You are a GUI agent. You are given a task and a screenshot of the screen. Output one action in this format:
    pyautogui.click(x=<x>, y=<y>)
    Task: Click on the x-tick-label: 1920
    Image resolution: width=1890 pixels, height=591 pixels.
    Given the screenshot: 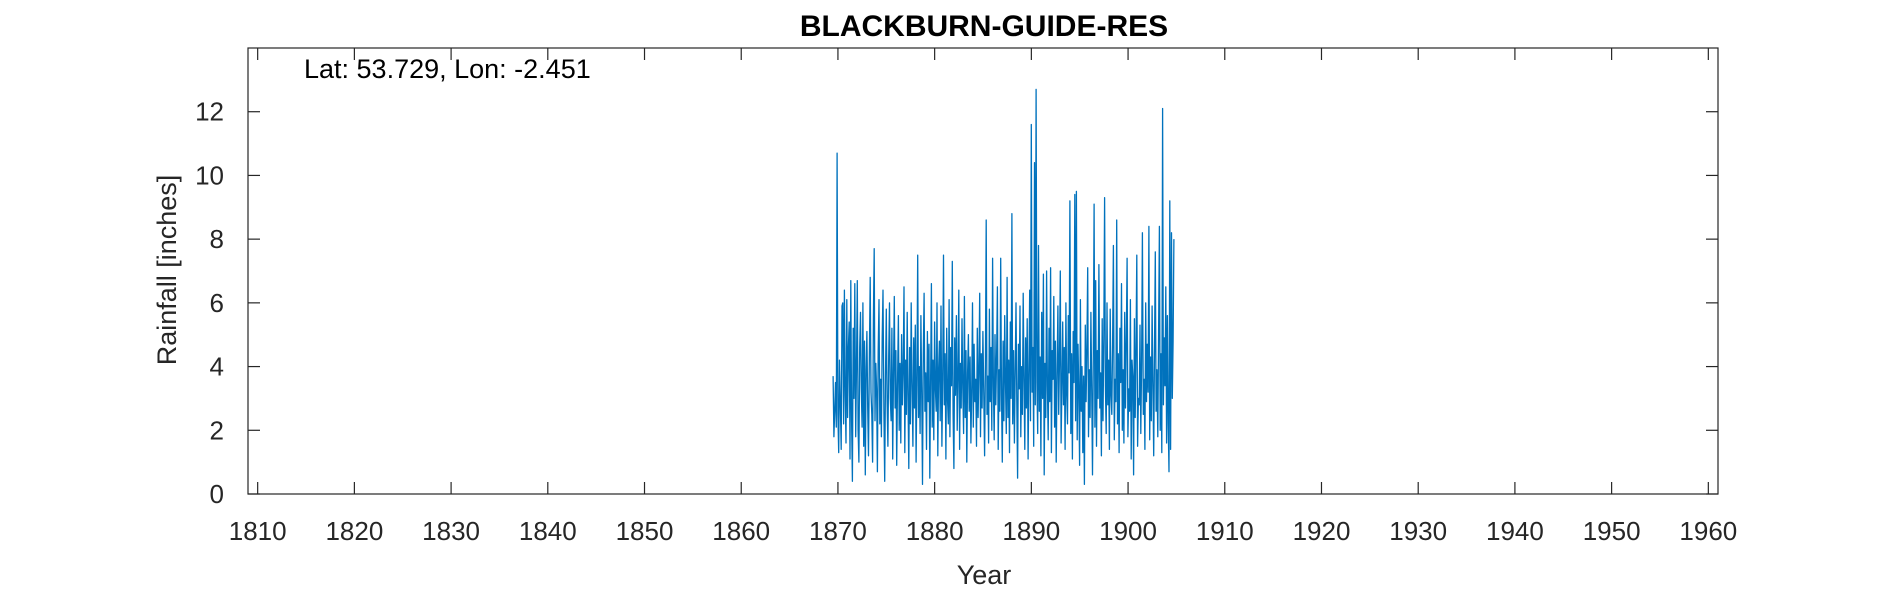 What is the action you would take?
    pyautogui.click(x=1322, y=531)
    